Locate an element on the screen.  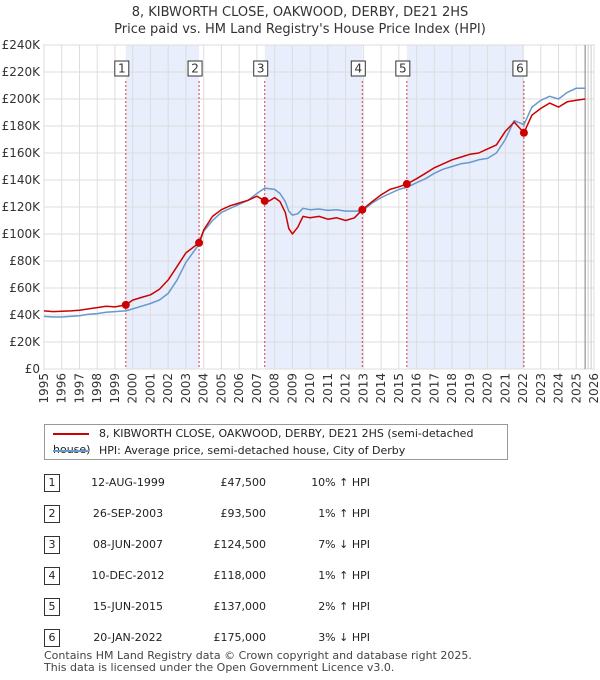
transaction-price: £118,000 is located at coordinates (240, 575).